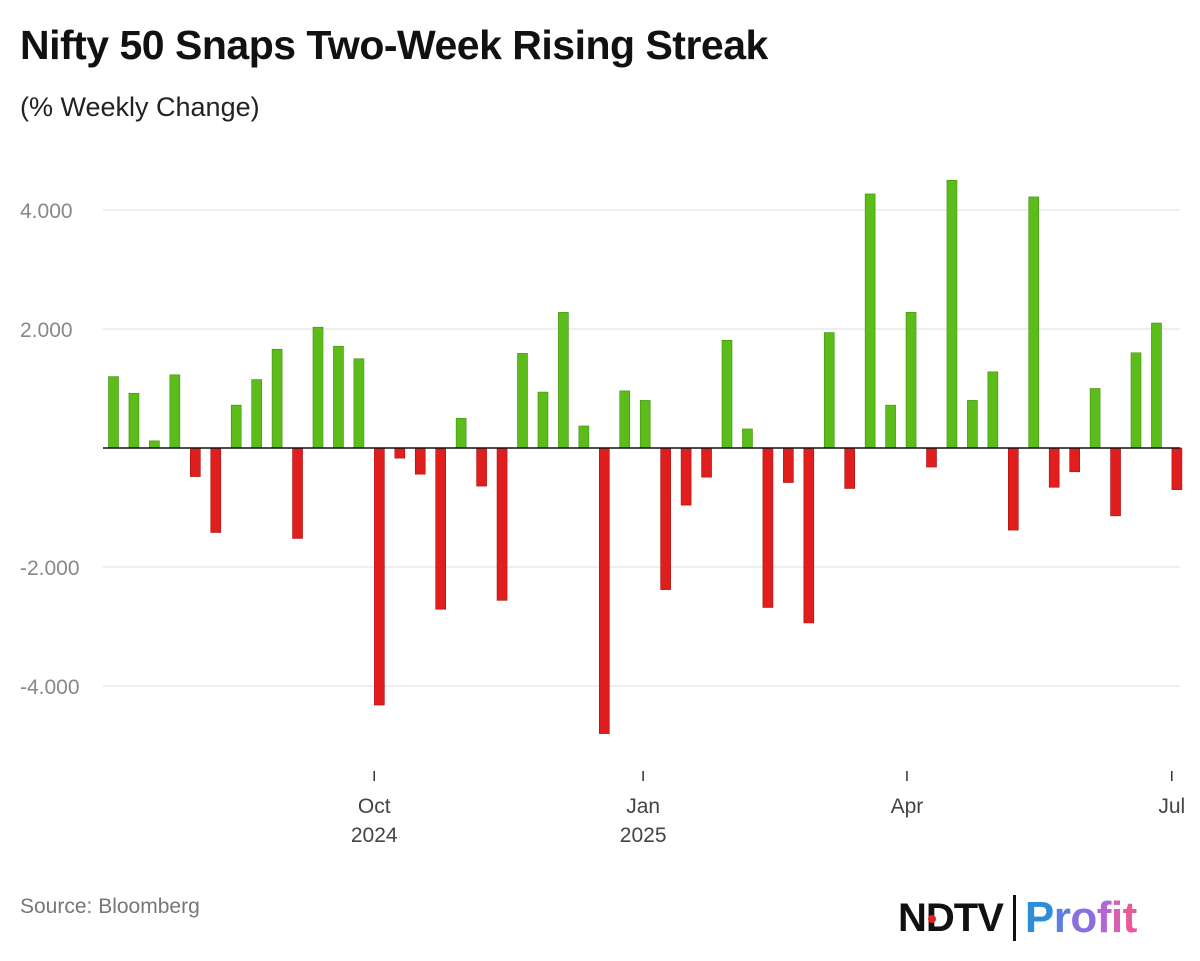 The height and width of the screenshot is (961, 1200). Describe the element at coordinates (50, 449) in the screenshot. I see `y-axis-ticks: 4.000 2.000 -2.000 -4.000` at that location.